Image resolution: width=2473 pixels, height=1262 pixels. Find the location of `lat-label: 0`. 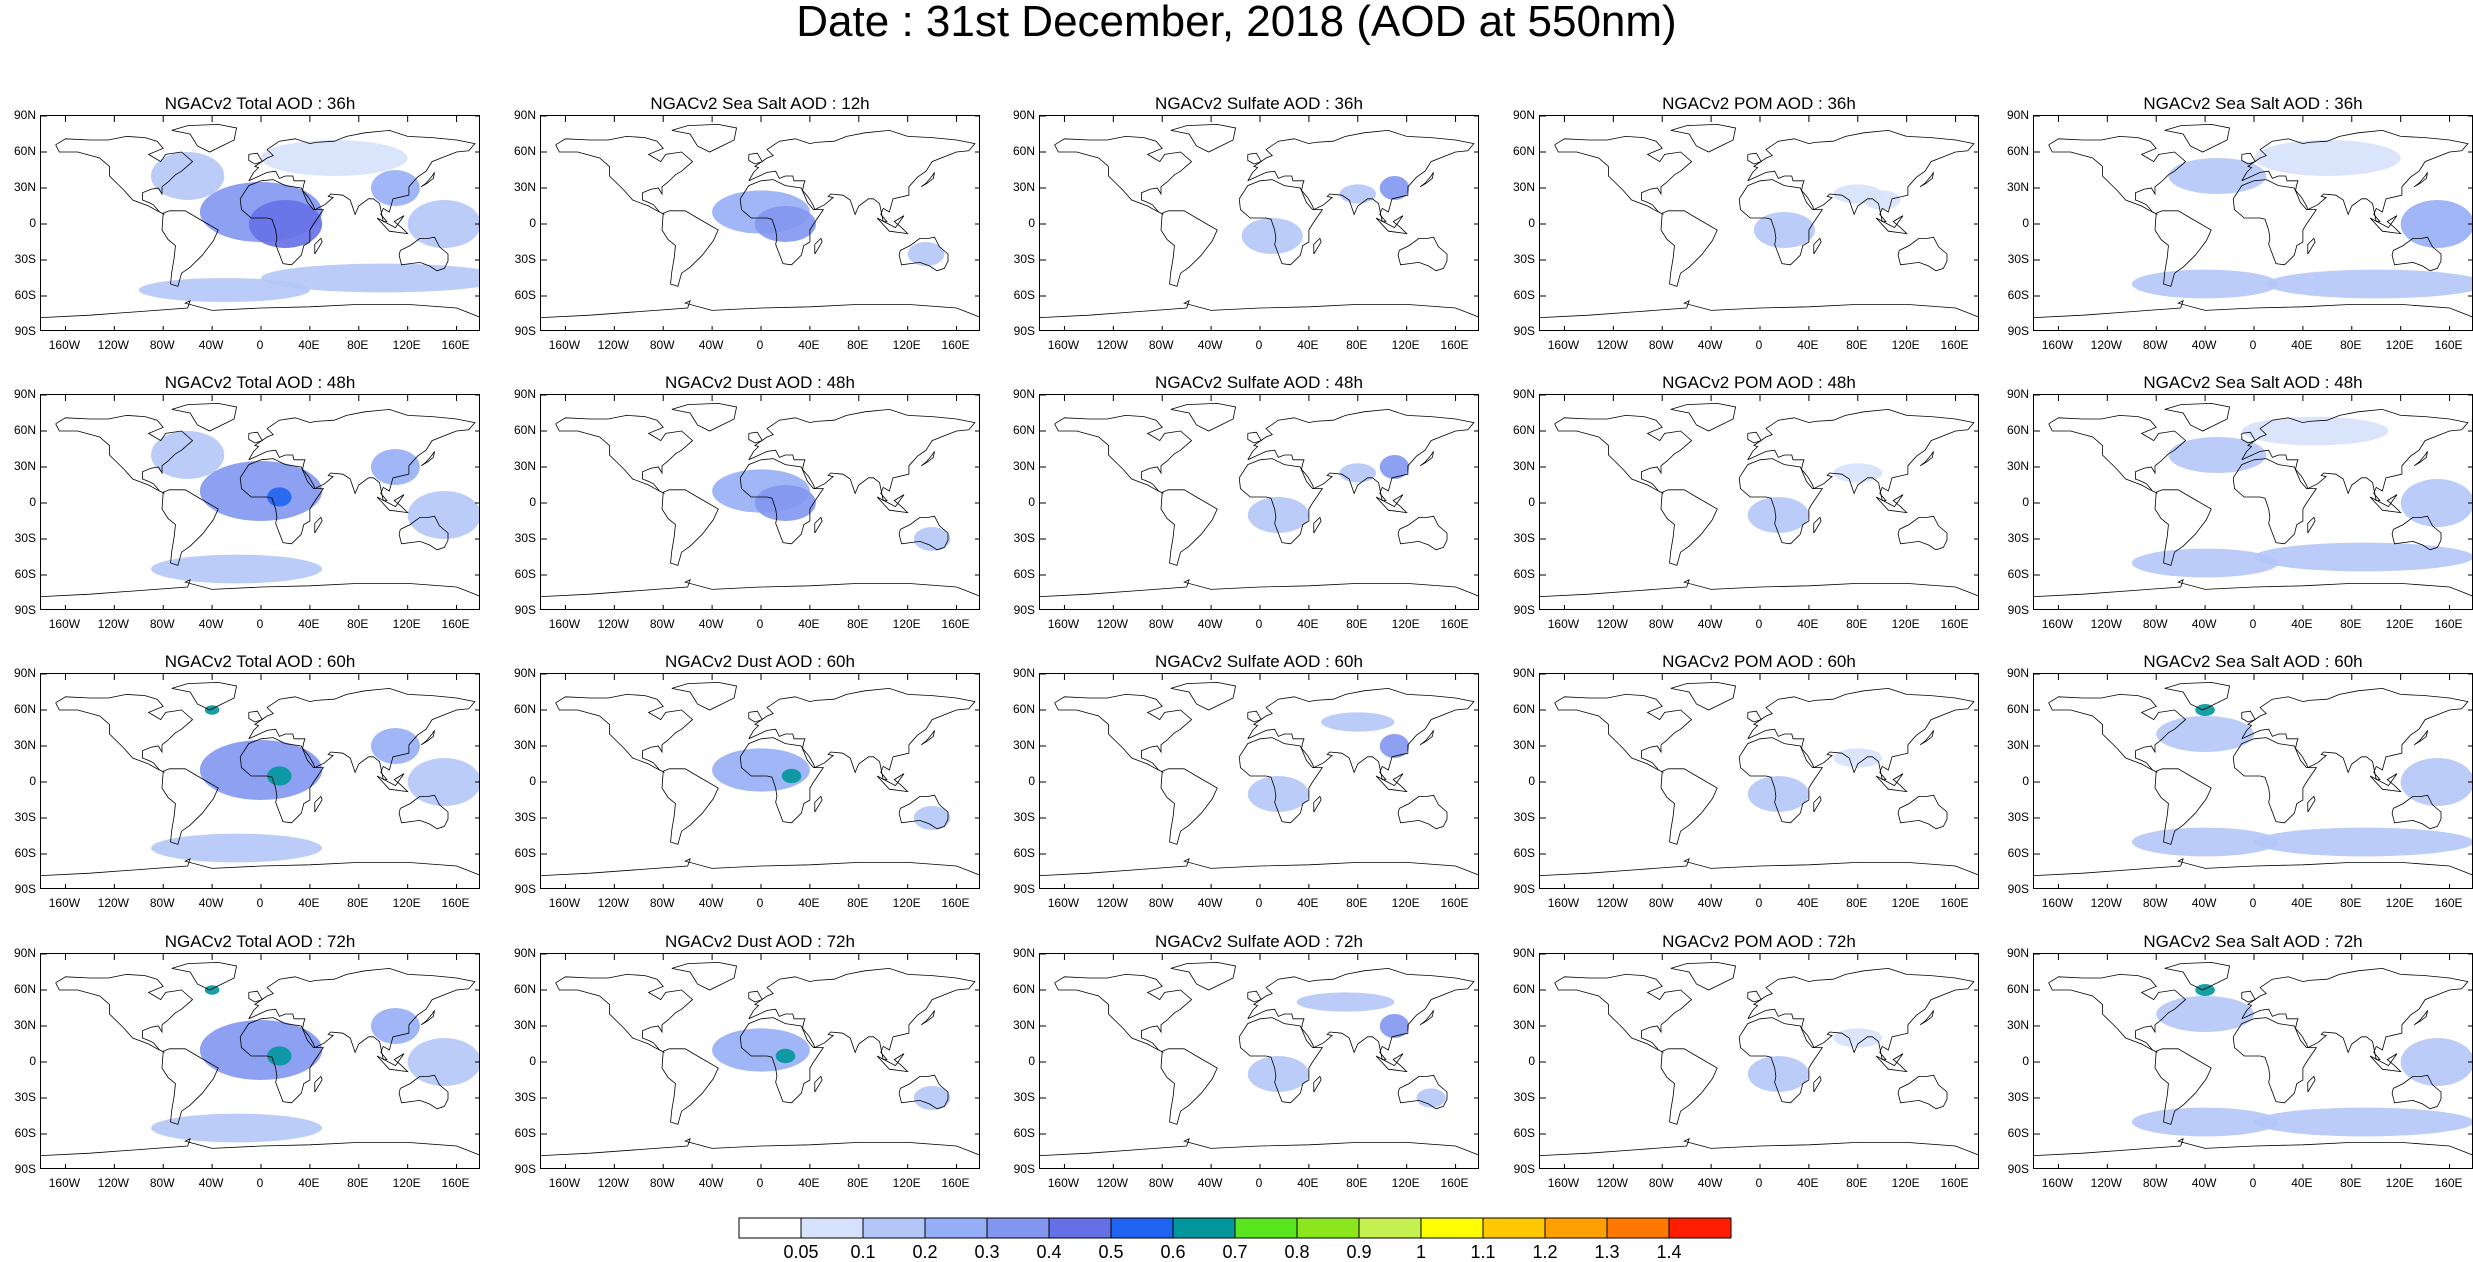

lat-label: 0 is located at coordinates (1031, 1061).